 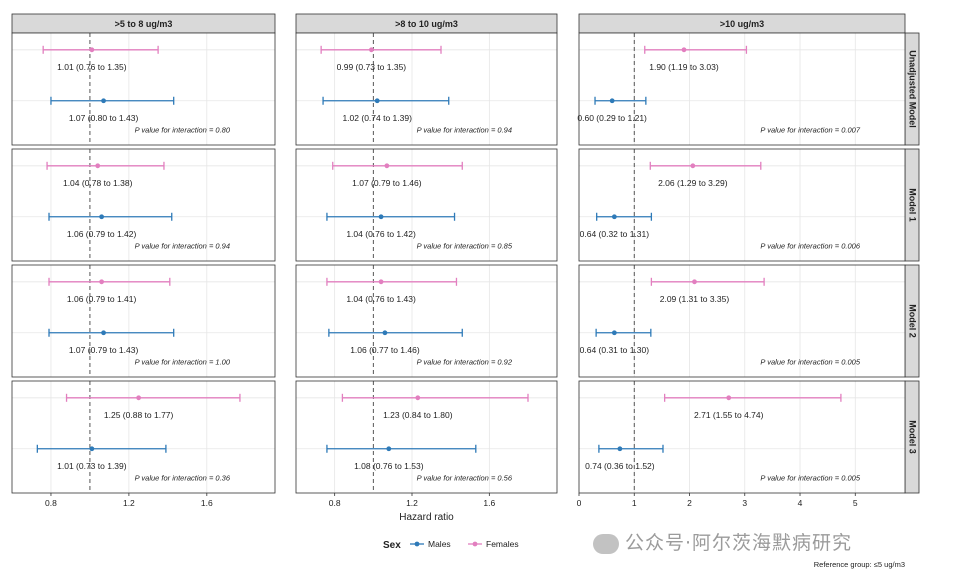 What do you see at coordinates (913, 205) in the screenshot?
I see `row-title-1: Model 1` at bounding box center [913, 205].